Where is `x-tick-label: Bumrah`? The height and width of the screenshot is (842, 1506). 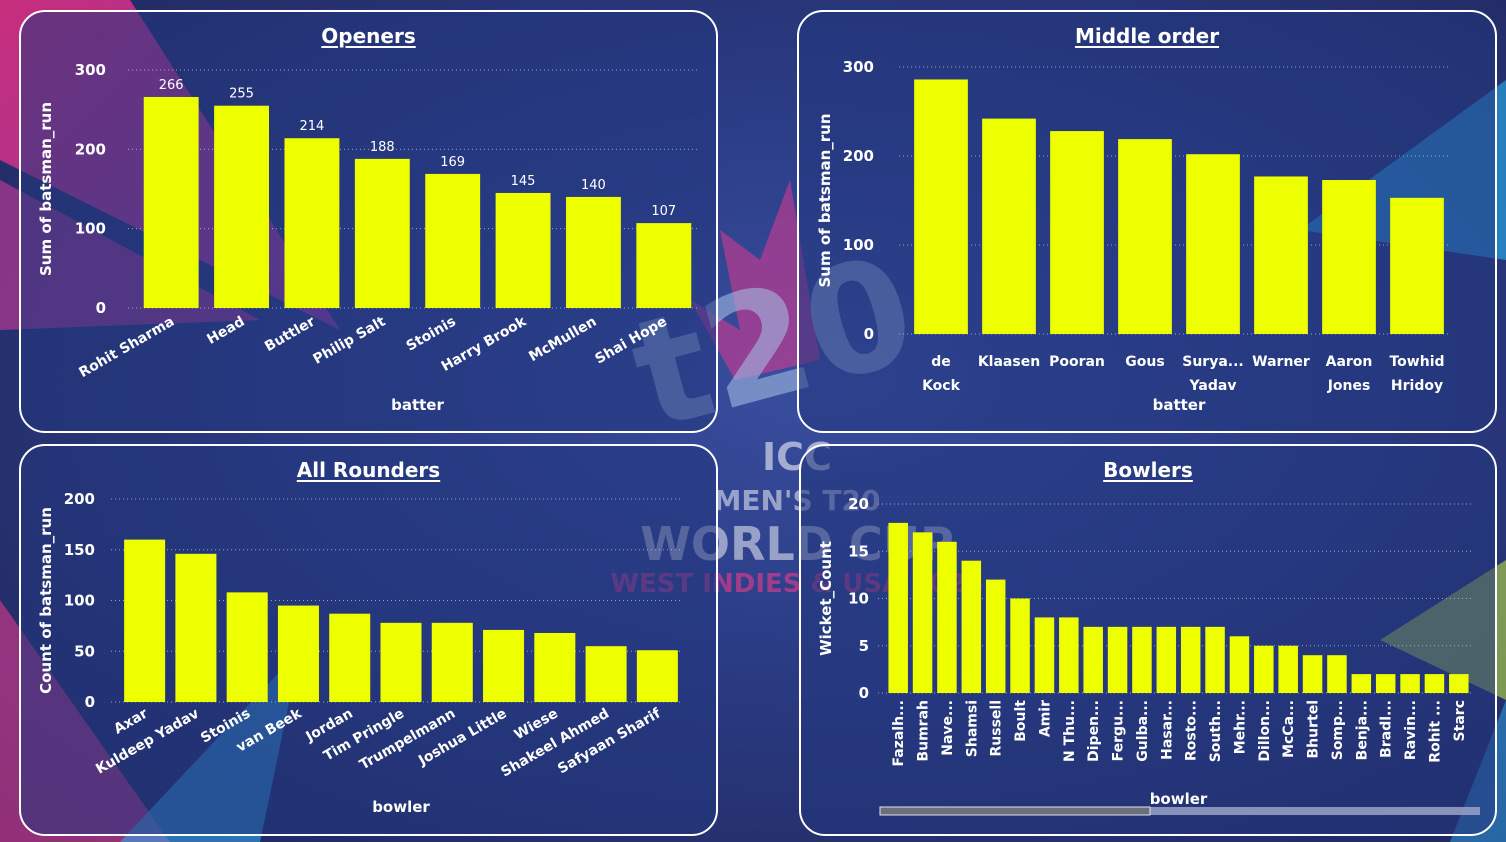 x-tick-label: Bumrah is located at coordinates (924, 731).